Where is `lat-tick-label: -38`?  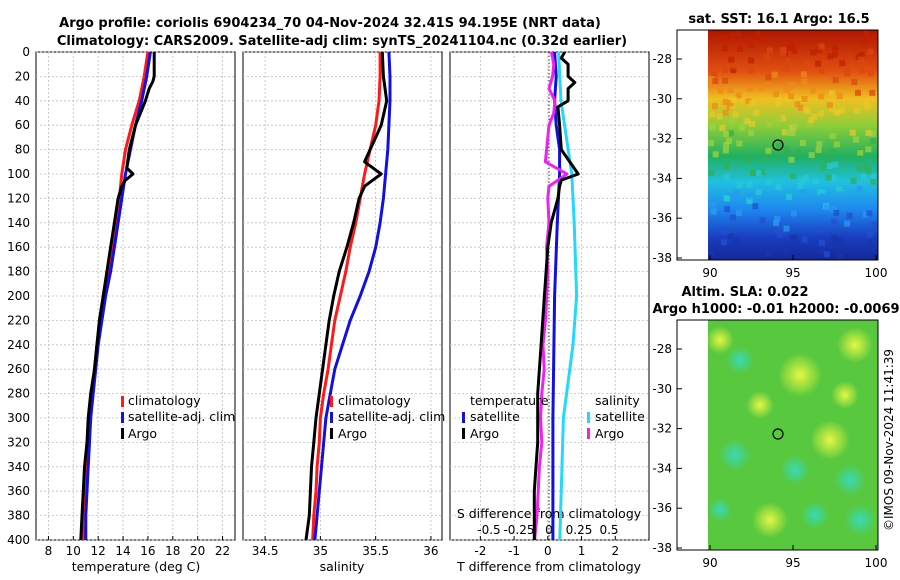 lat-tick-label: -38 is located at coordinates (662, 548).